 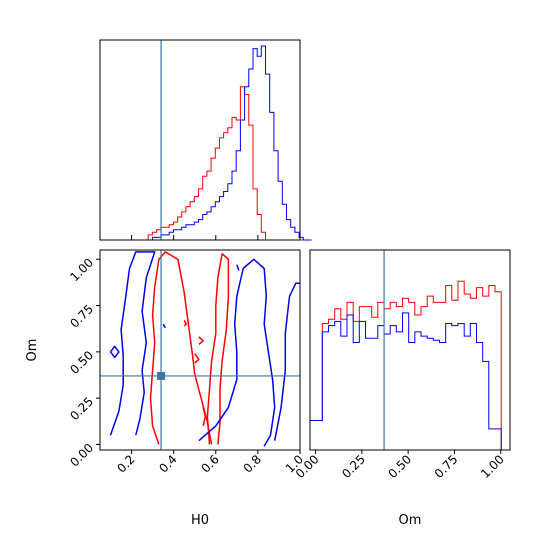 I want to click on joint-truth-marker, so click(x=161, y=375).